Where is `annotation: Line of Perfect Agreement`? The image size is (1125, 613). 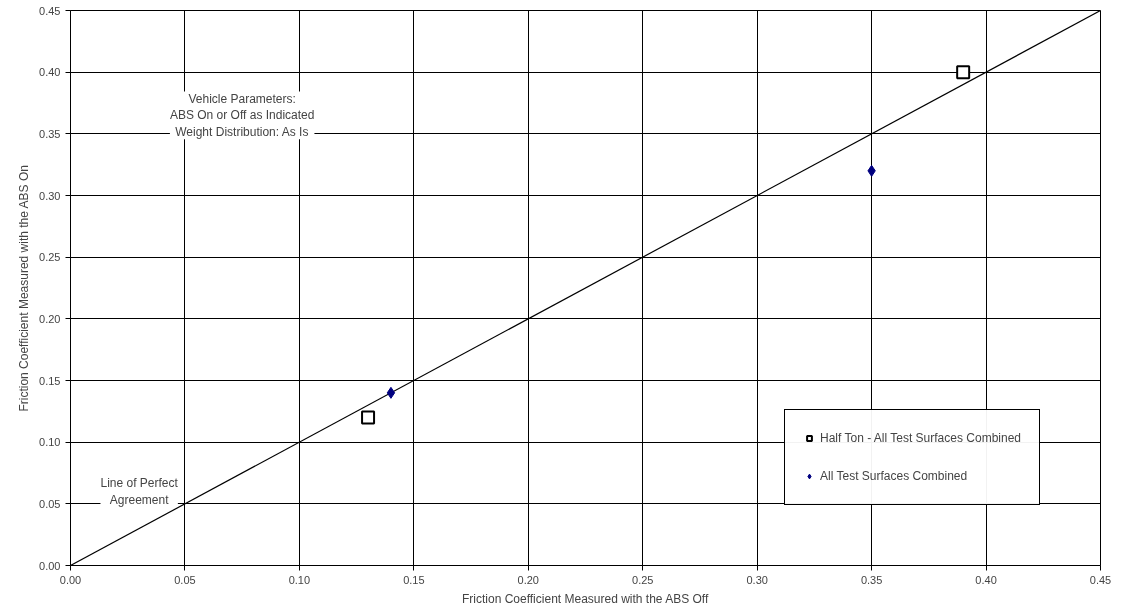
annotation: Line of Perfect Agreement is located at coordinates (139, 491).